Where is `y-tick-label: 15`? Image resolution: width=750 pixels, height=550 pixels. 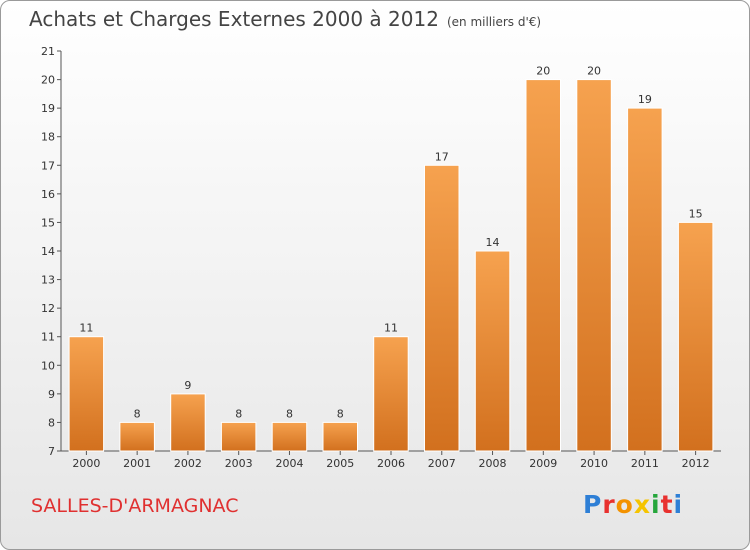 y-tick-label: 15 is located at coordinates (48, 222).